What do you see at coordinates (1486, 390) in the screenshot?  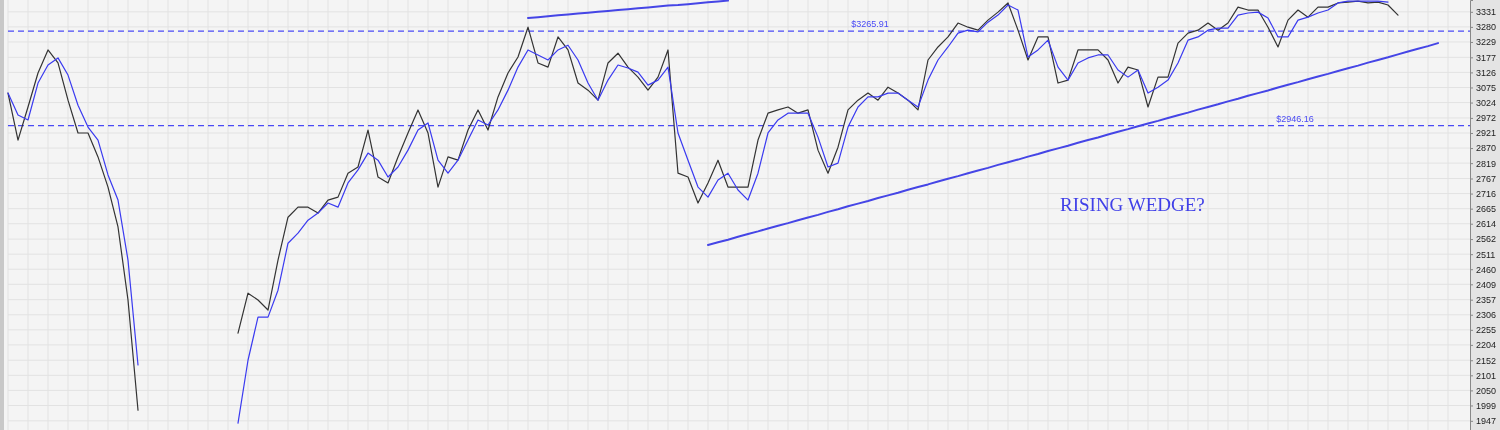 I see `y-tick-label: 2050` at bounding box center [1486, 390].